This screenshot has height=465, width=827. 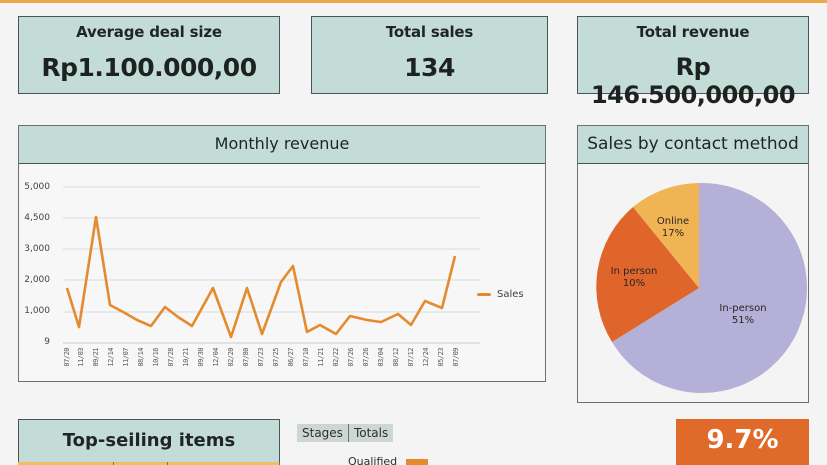 What do you see at coordinates (149, 32) in the screenshot?
I see `kpi-label: Average deal size` at bounding box center [149, 32].